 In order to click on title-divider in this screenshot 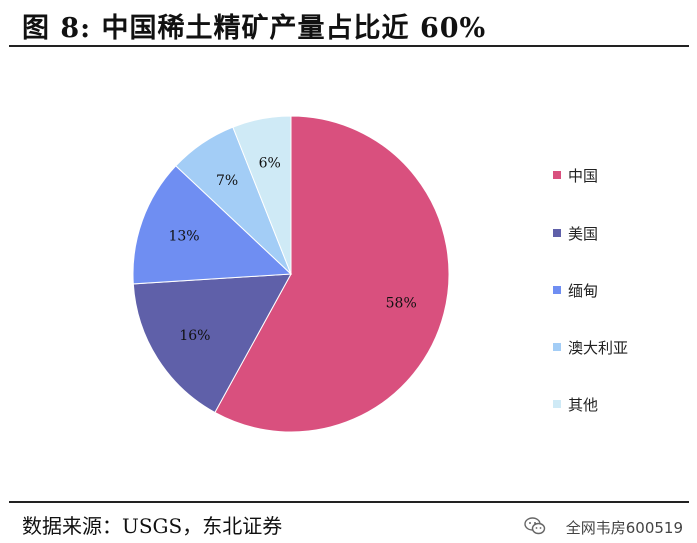, I will do `click(349, 46)`.